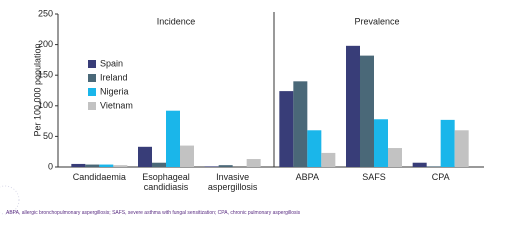 The image size is (512, 240). I want to click on x-tick-label: Invasive aspergillosis, so click(232, 182).